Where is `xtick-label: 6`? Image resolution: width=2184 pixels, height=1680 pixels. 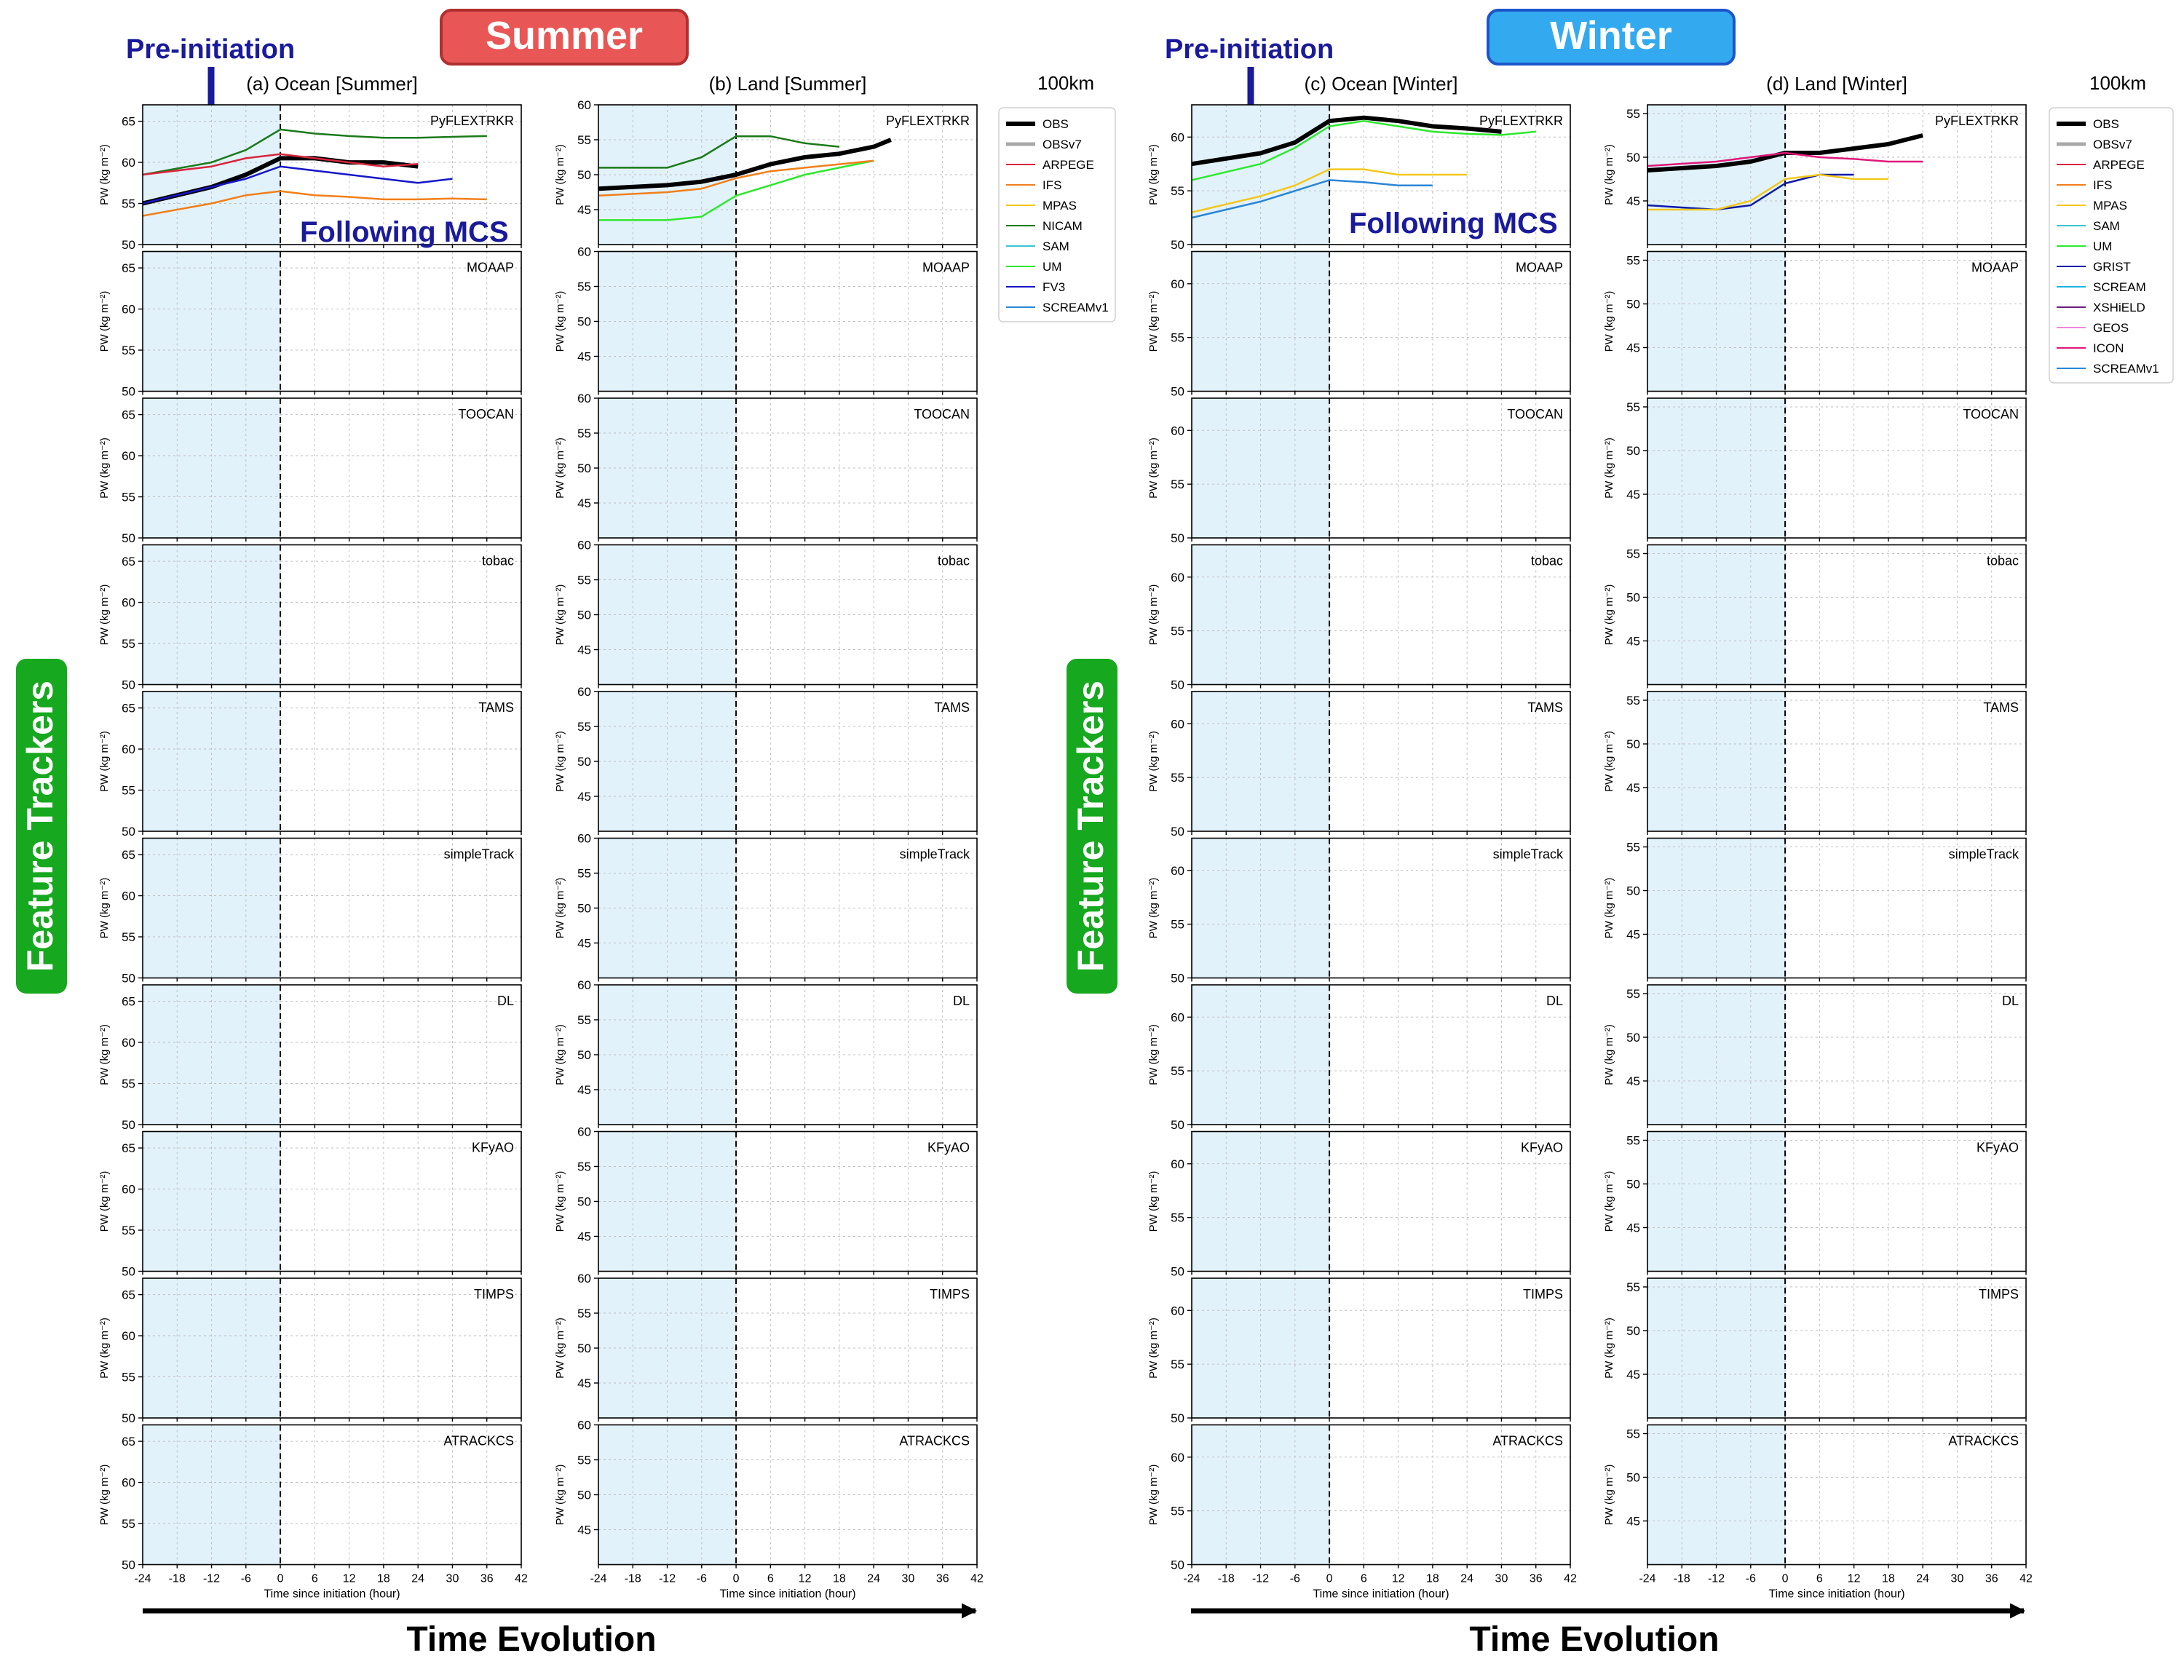
xtick-label: 6 is located at coordinates (1364, 1579).